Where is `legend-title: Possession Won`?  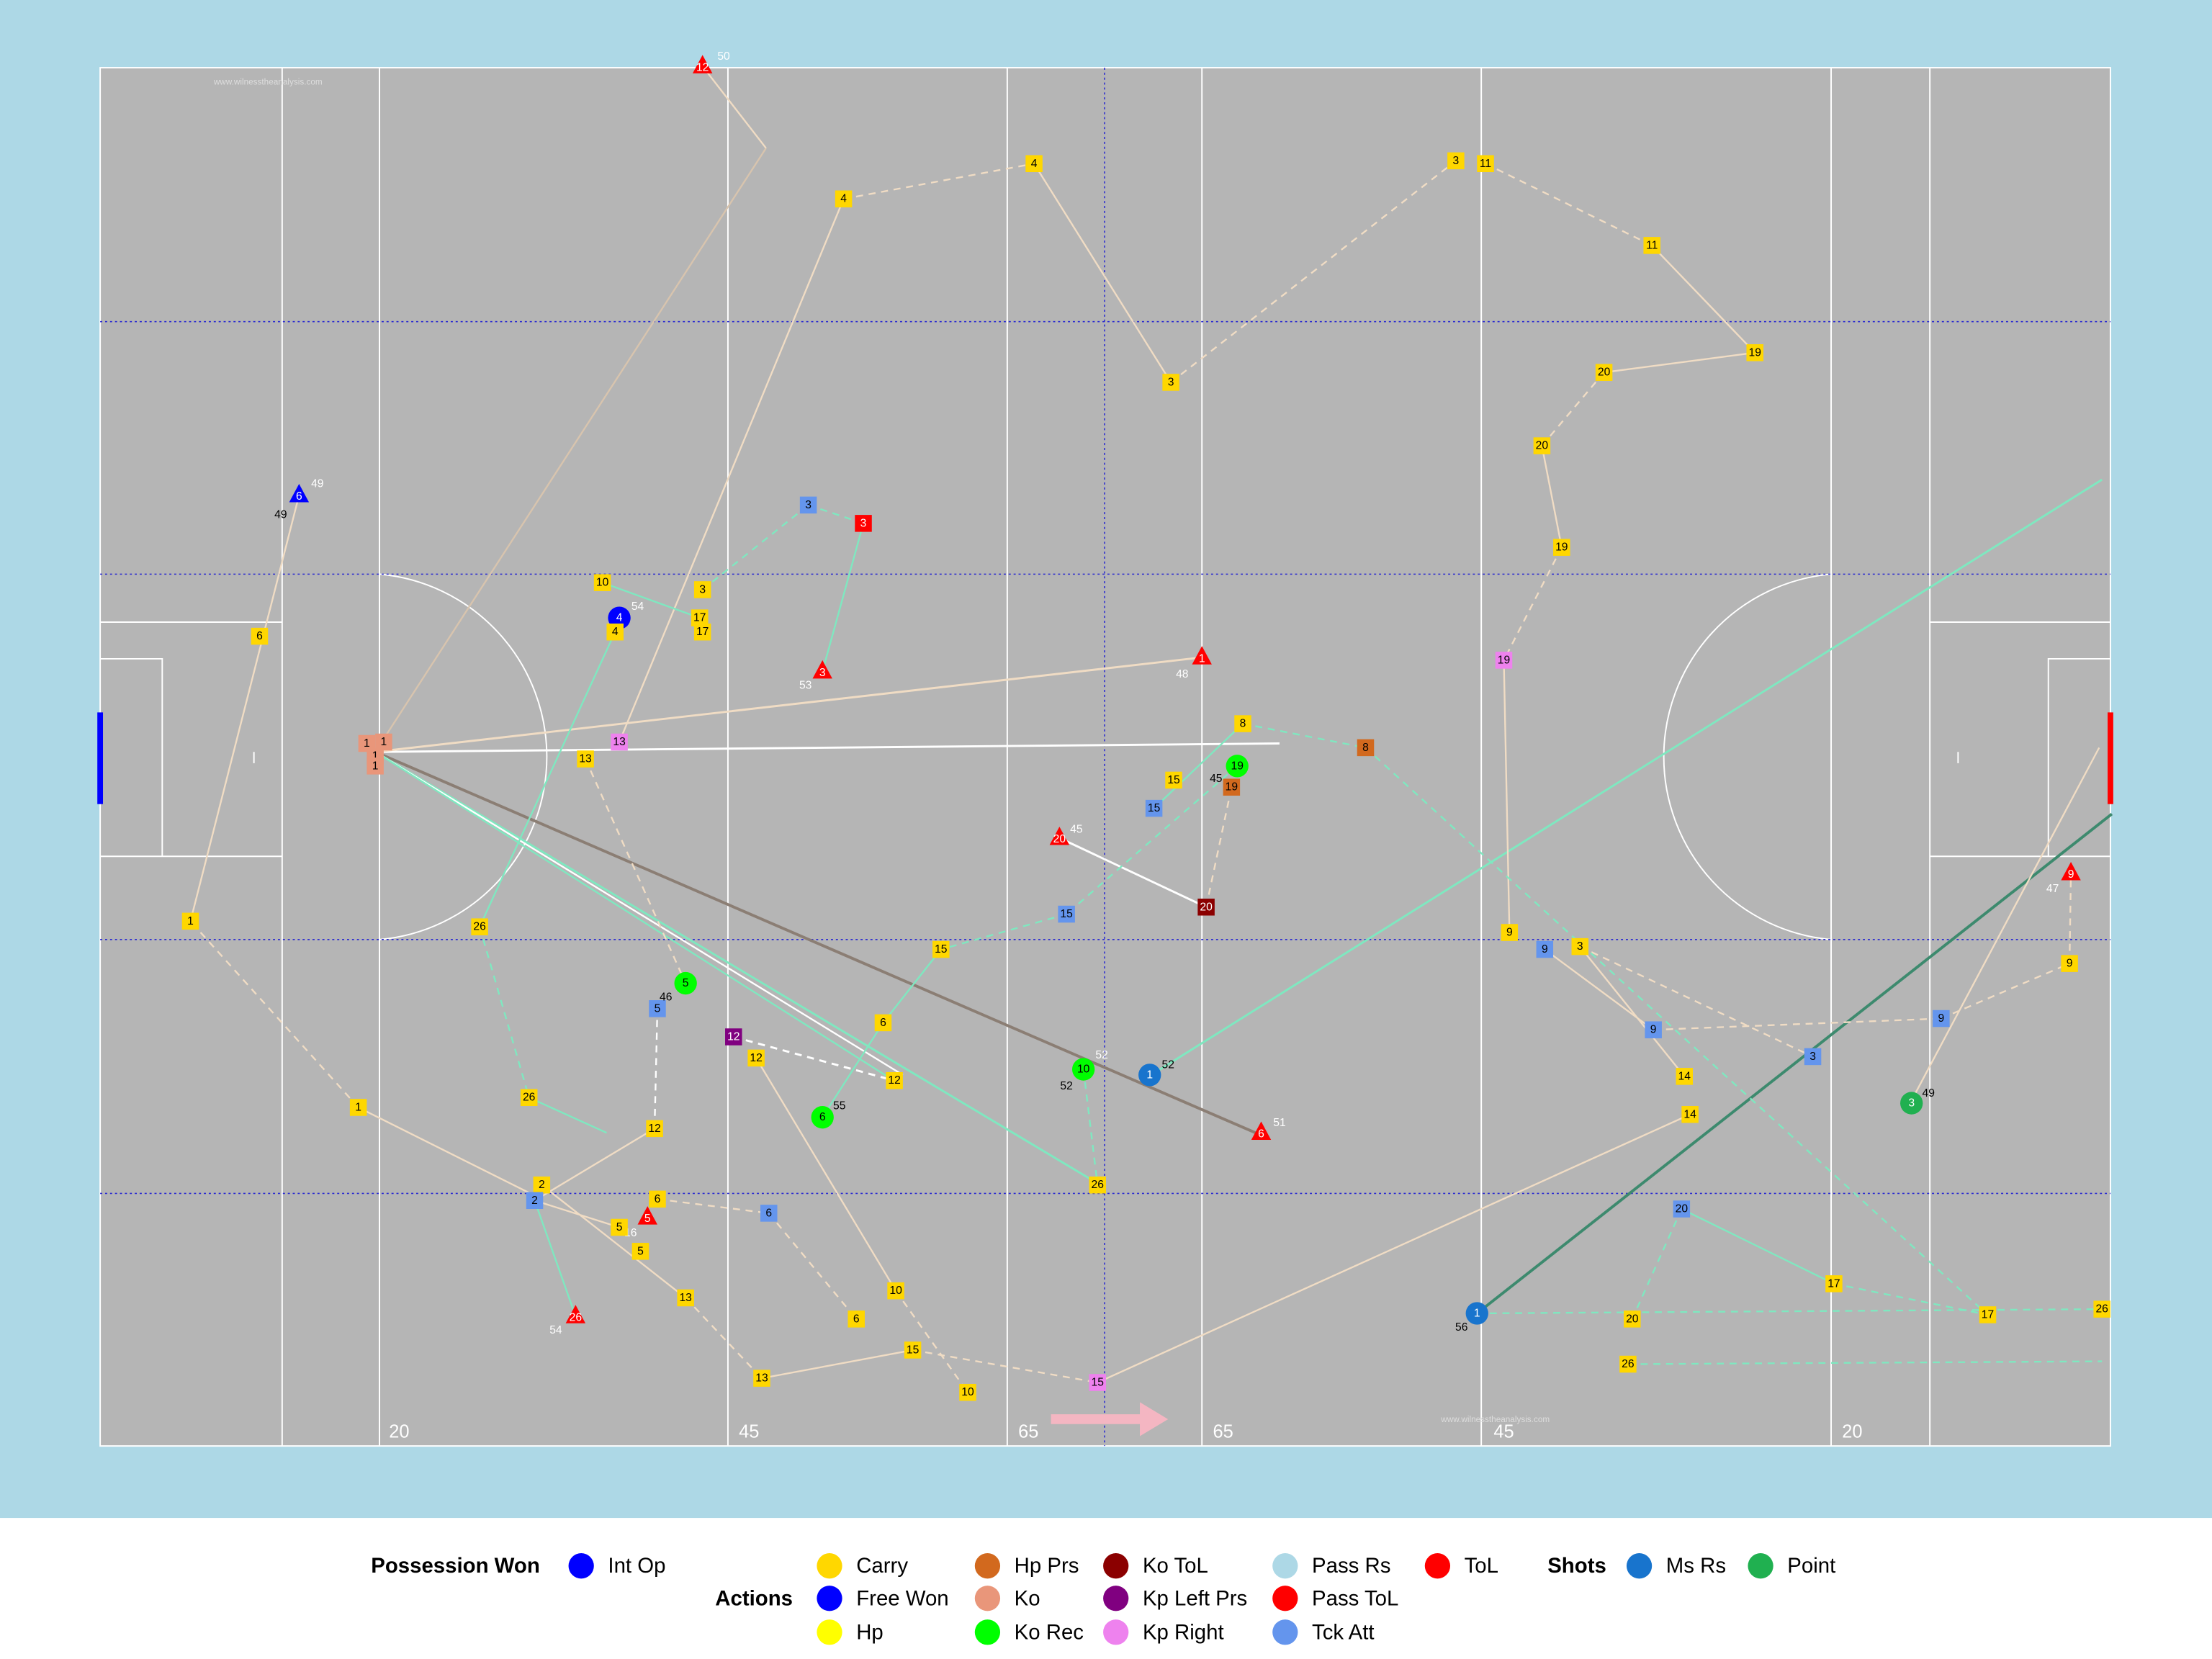 legend-title: Possession Won is located at coordinates (456, 1566).